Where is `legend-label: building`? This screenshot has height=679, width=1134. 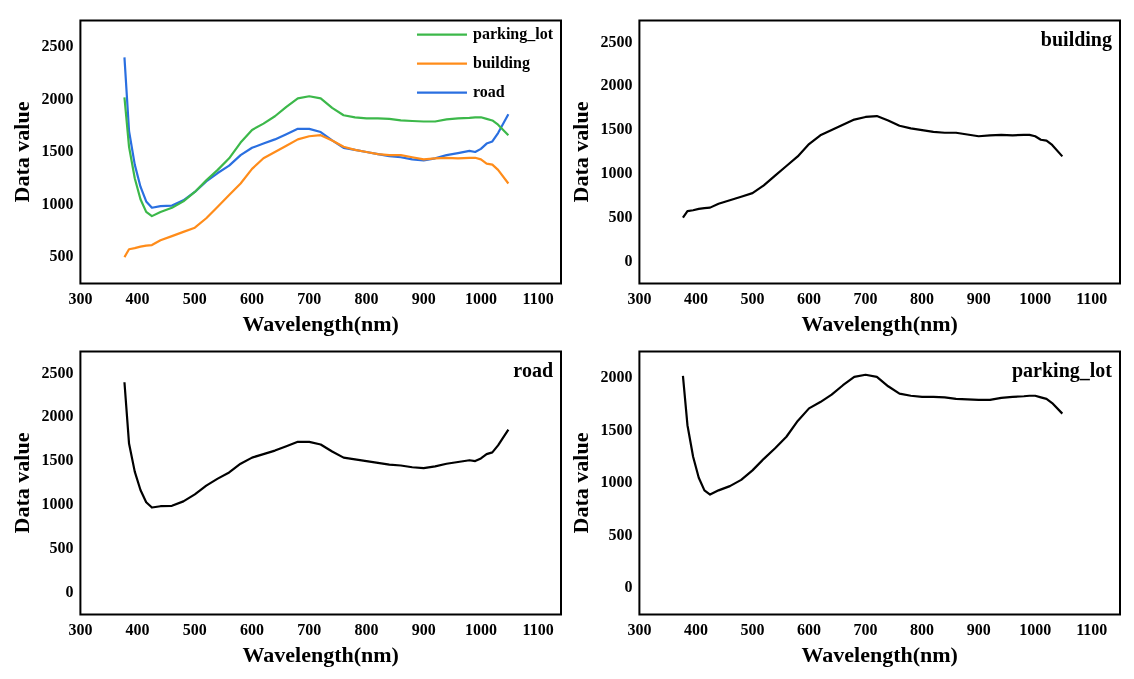 legend-label: building is located at coordinates (501, 62).